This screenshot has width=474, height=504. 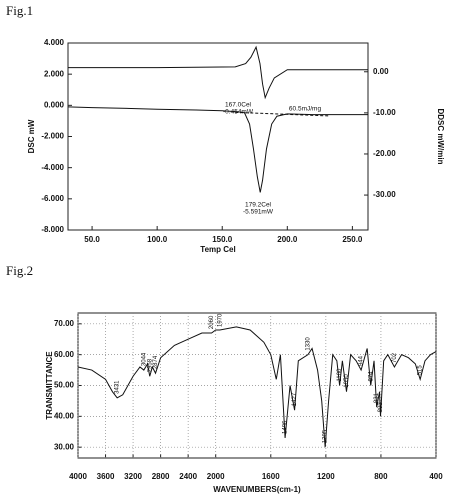 I want to click on x-tick-label: 3600, so click(x=106, y=476).